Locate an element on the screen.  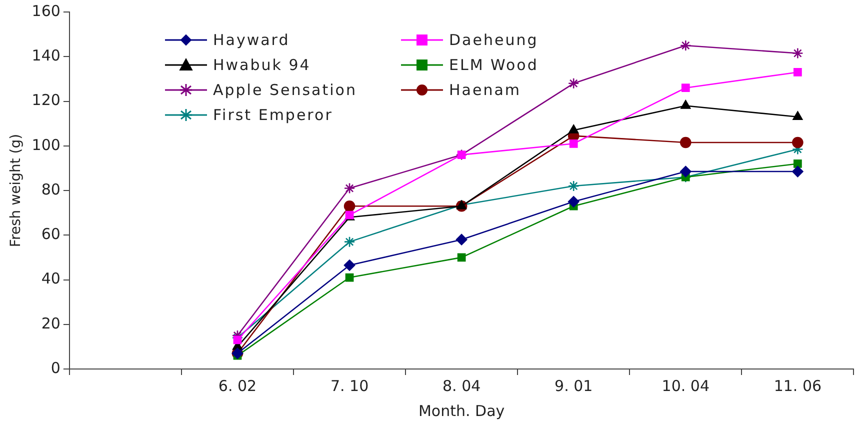
y-tick-label: 100 is located at coordinates (46, 145).